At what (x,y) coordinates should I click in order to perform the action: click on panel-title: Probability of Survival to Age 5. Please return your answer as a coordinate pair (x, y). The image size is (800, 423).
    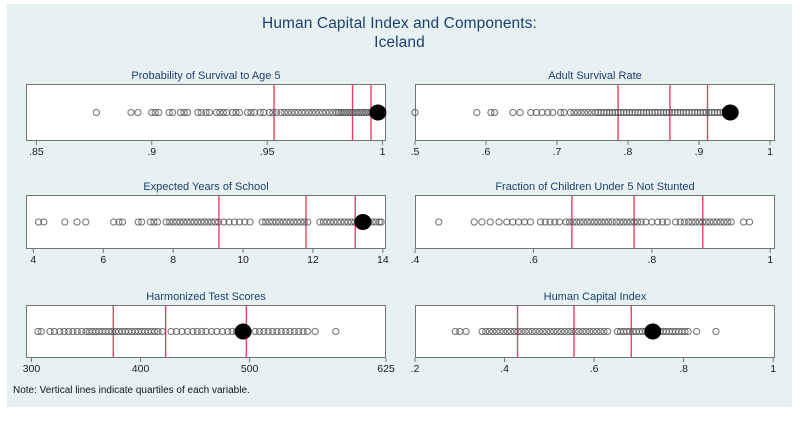
    Looking at the image, I should click on (206, 76).